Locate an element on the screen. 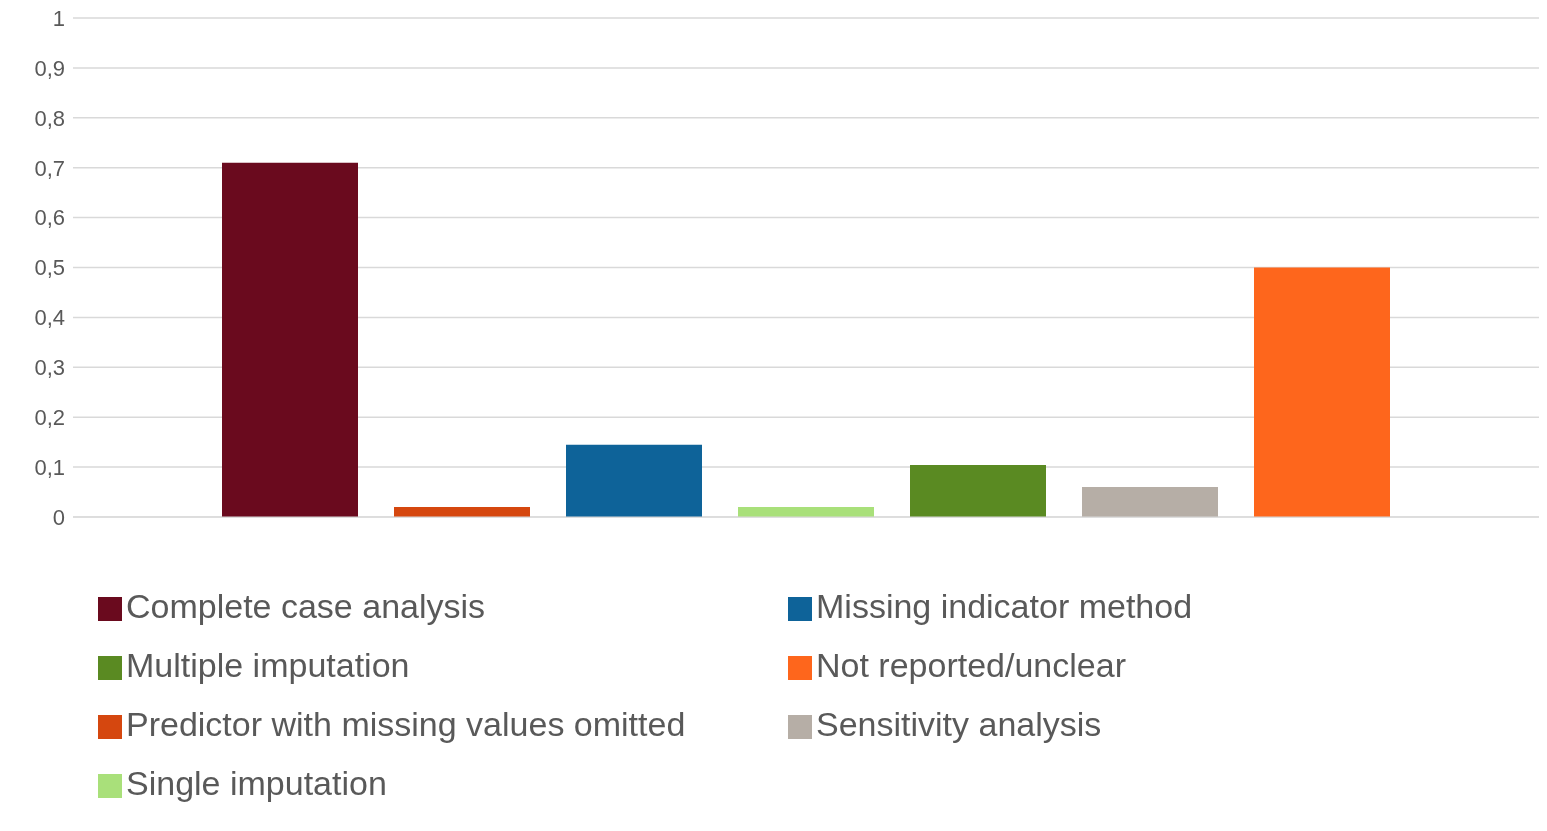 The image size is (1547, 831). y-tick-label: 0,9 is located at coordinates (49, 68).